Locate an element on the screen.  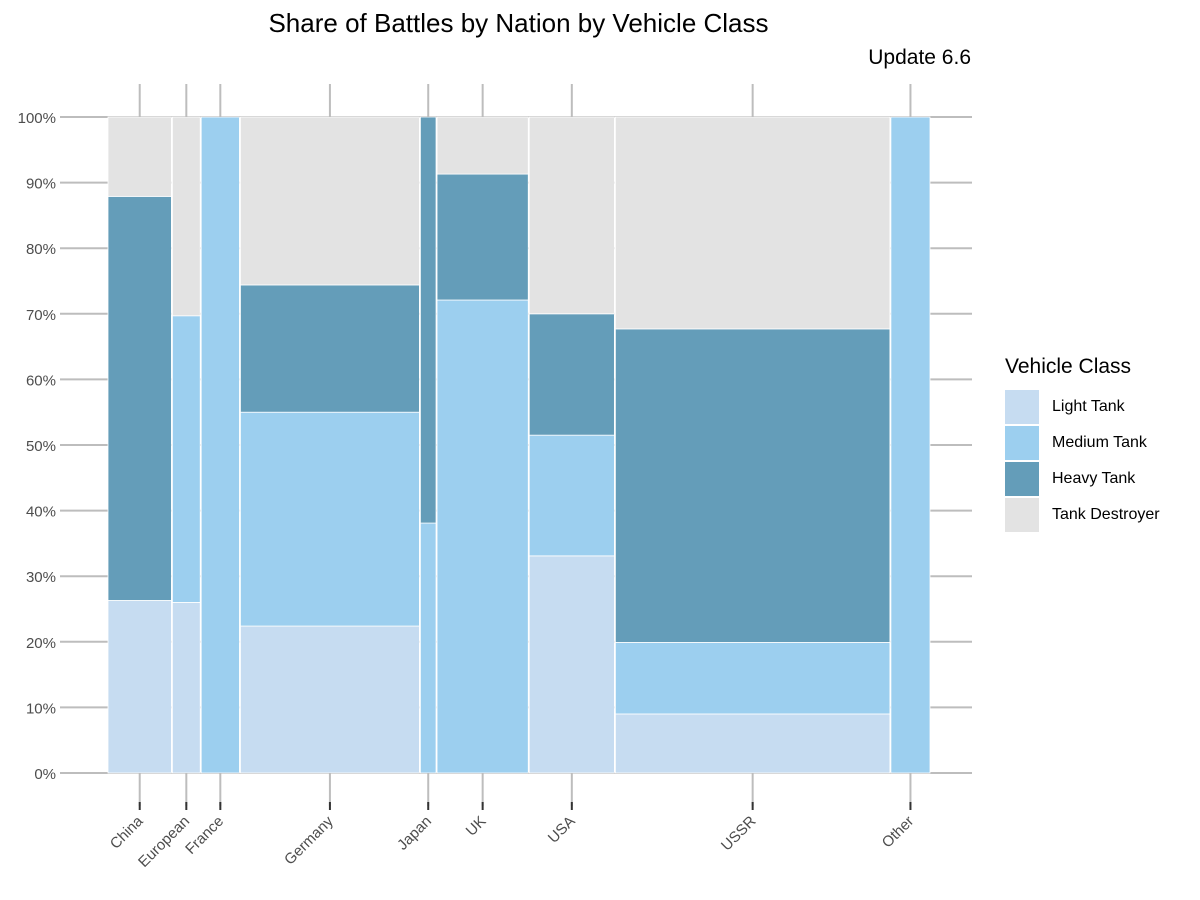
x-tick-label-uk: UK is located at coordinates (476, 826).